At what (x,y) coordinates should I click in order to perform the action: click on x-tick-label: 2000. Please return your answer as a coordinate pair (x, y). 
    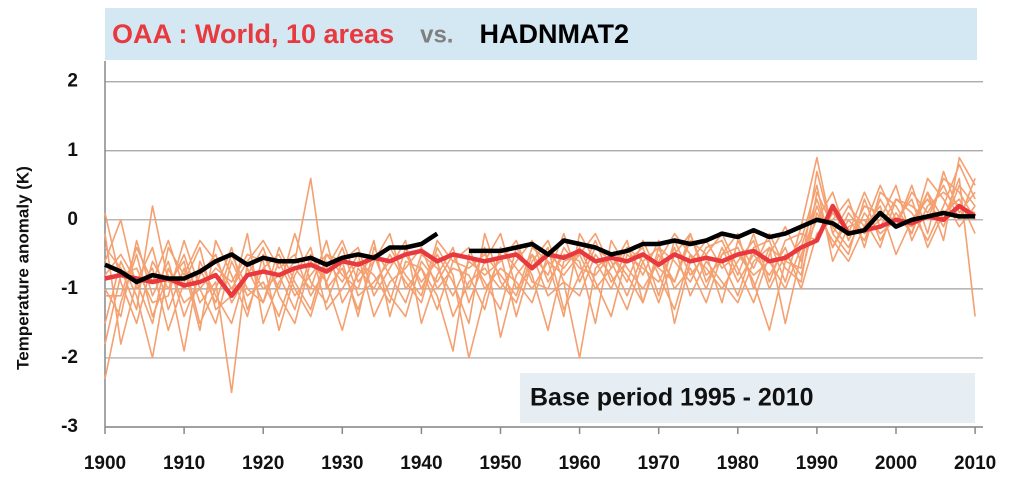
    Looking at the image, I should click on (896, 463).